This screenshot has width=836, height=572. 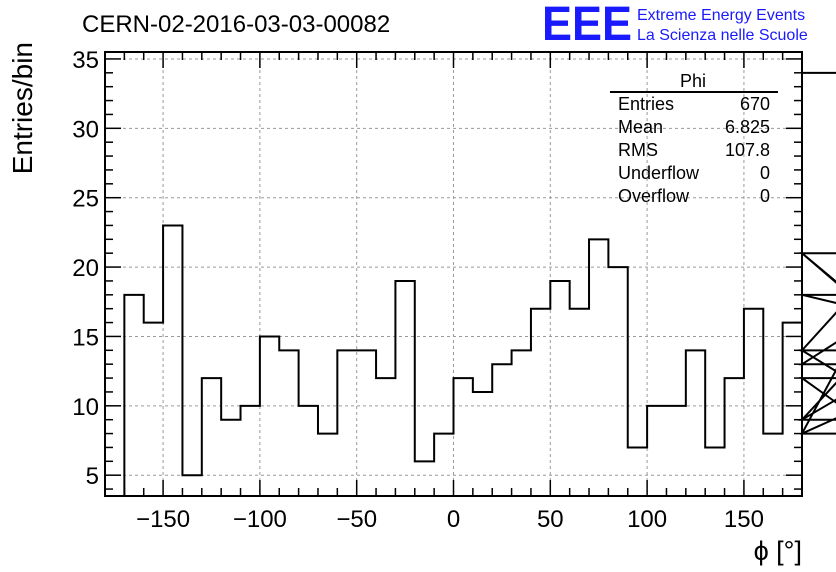 I want to click on x-tick-labels: −150 −100 −50 0 50 100 150, so click(x=450, y=519).